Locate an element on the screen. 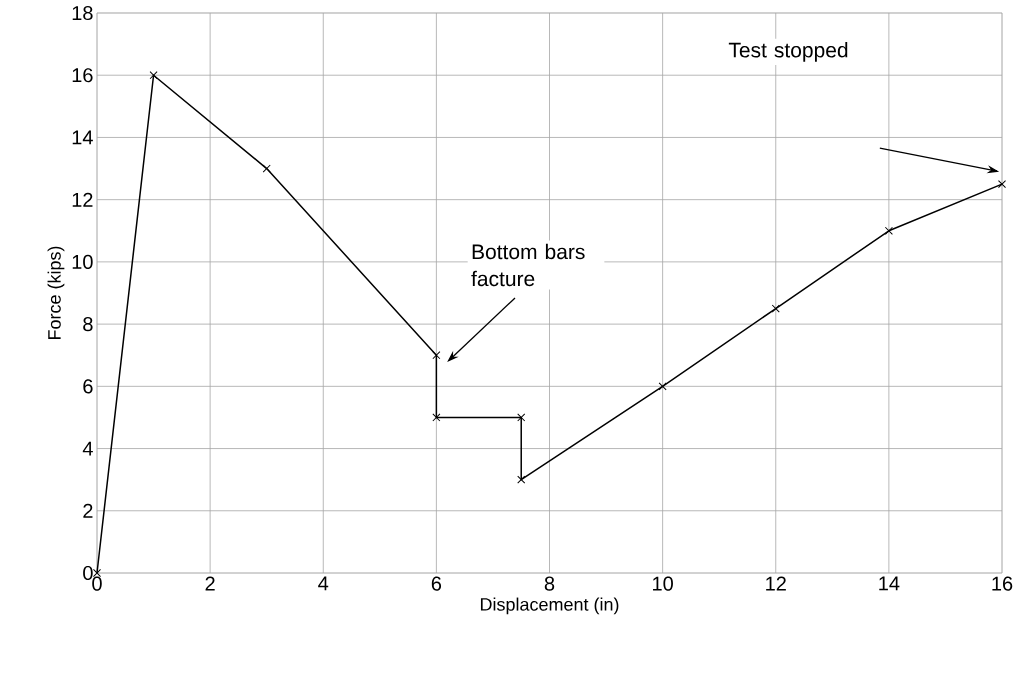 This screenshot has width=1020, height=694. y-tick-label: 12 is located at coordinates (82, 199).